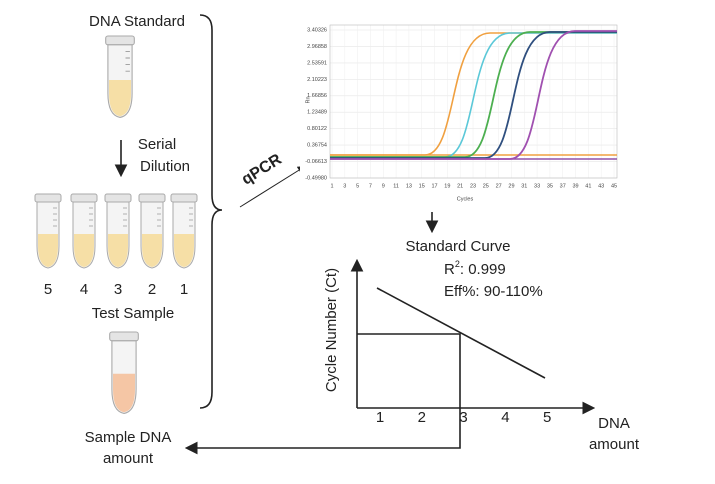 The image size is (715, 484). I want to click on x-tick-label: 35, so click(550, 186).